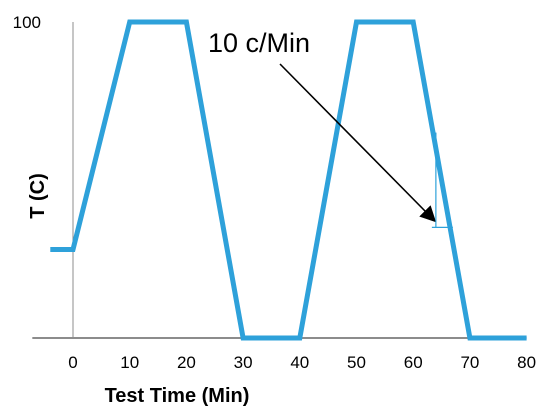 The height and width of the screenshot is (413, 550). What do you see at coordinates (356, 362) in the screenshot?
I see `x-tick-label: 50` at bounding box center [356, 362].